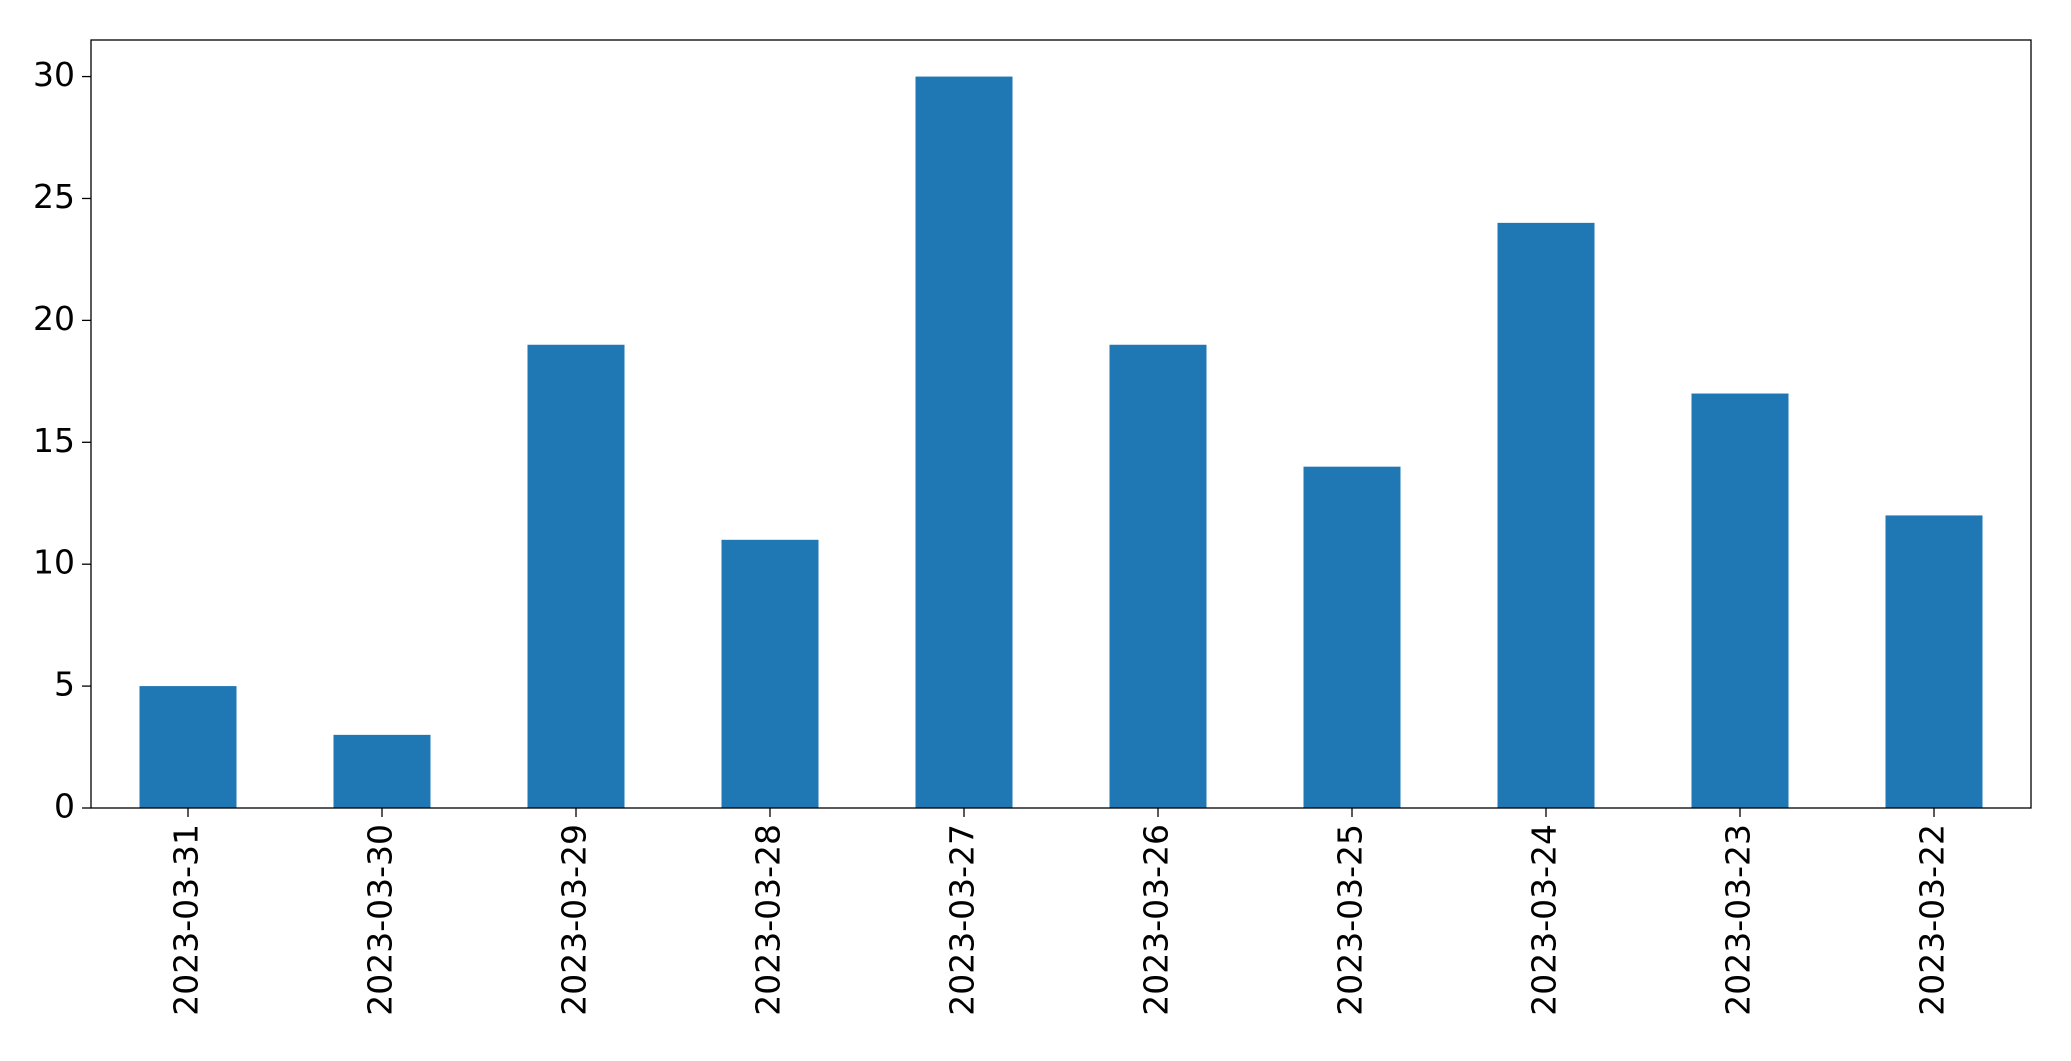 This screenshot has width=2071, height=1061. What do you see at coordinates (1932, 920) in the screenshot?
I see `x-tick-label: 2023-03-22` at bounding box center [1932, 920].